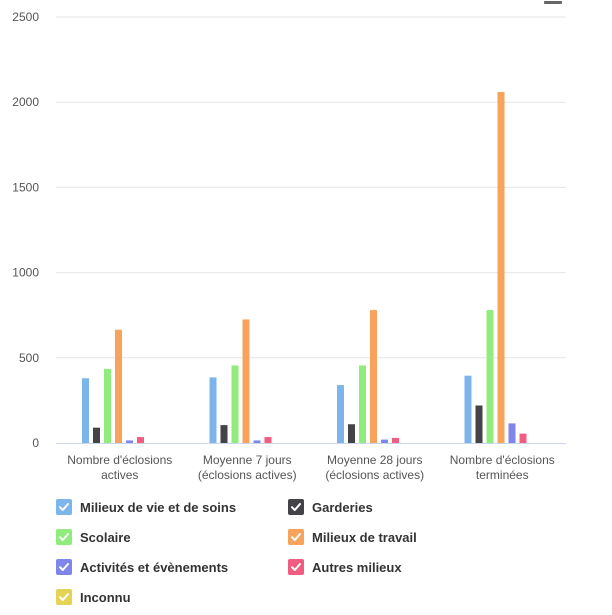 This screenshot has height=615, width=612. What do you see at coordinates (25, 102) in the screenshot?
I see `y-tick-label: 2000` at bounding box center [25, 102].